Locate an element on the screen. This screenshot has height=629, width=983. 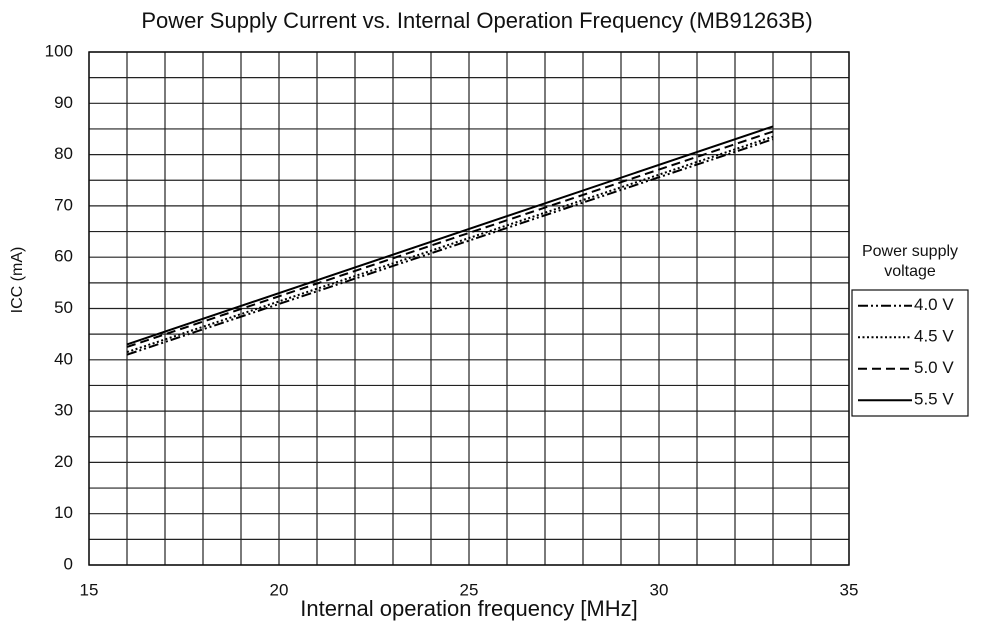
y-tick-label: 30 is located at coordinates (63, 410).